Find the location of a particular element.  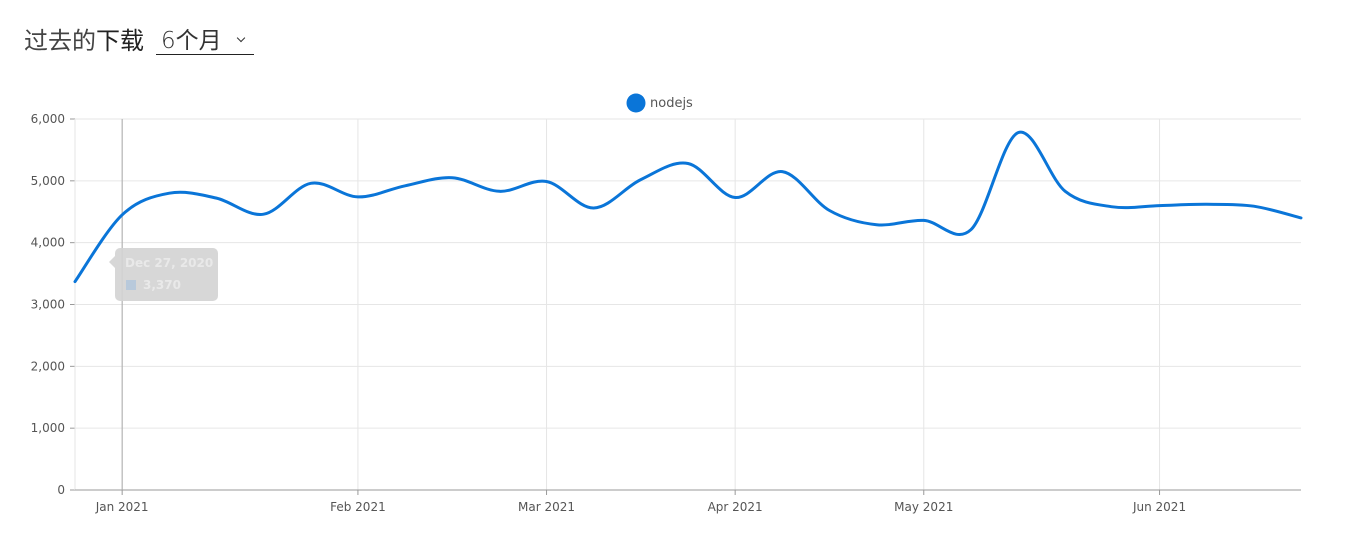

tooltip-series-swatch is located at coordinates (131, 285).